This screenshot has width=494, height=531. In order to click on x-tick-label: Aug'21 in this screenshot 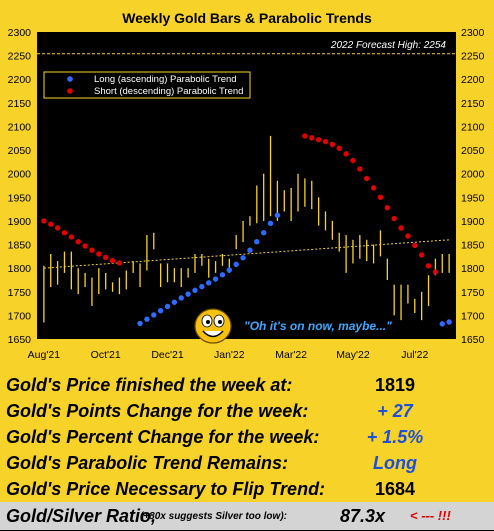, I will do `click(44, 355)`.